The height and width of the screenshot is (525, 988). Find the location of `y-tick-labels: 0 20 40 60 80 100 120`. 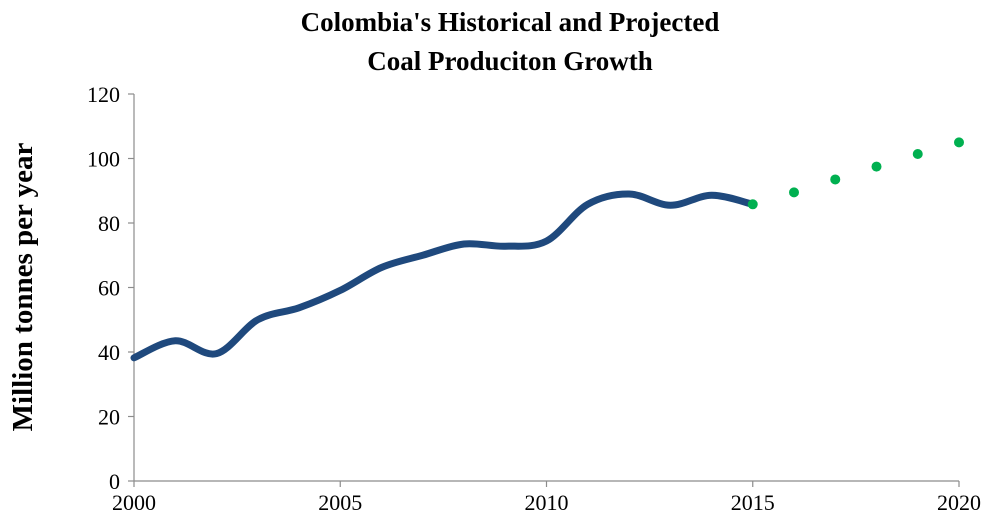

y-tick-labels: 0 20 40 60 80 100 120 is located at coordinates (110, 288).